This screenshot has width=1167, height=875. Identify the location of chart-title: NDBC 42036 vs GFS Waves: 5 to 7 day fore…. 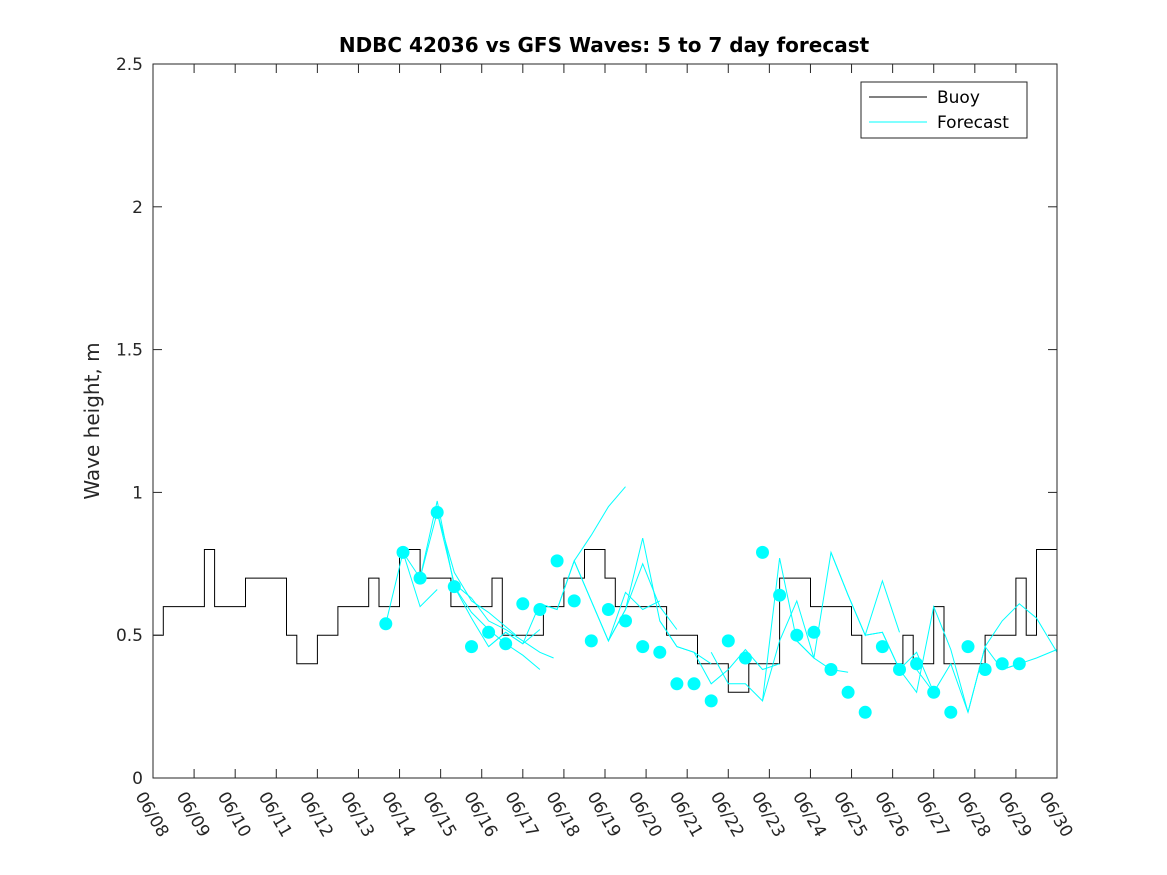
(604, 45).